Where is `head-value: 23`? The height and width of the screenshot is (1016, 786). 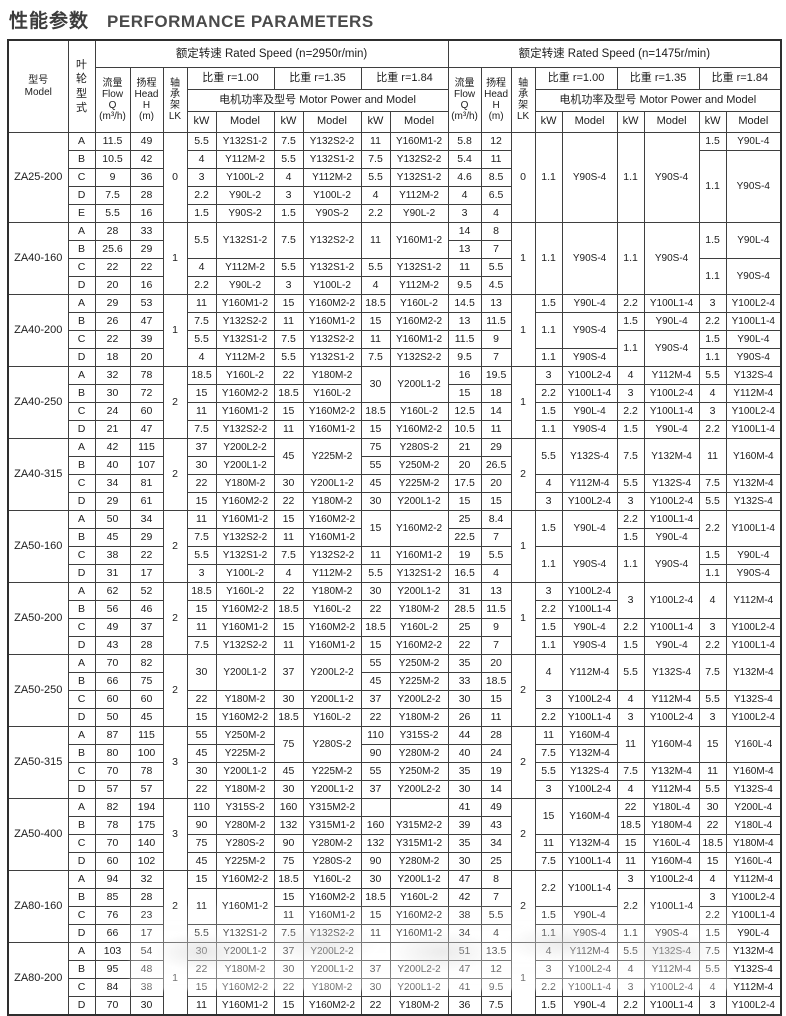
head-value: 23 is located at coordinates (146, 915).